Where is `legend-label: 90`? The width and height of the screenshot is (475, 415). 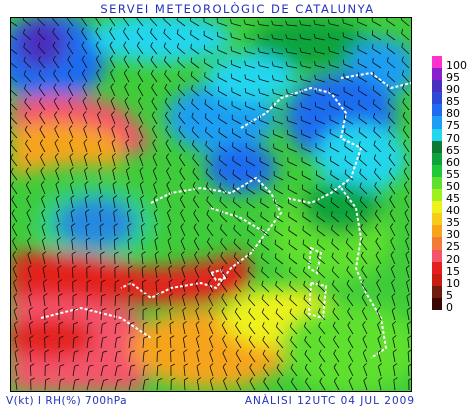
legend-label: 90 is located at coordinates (453, 90).